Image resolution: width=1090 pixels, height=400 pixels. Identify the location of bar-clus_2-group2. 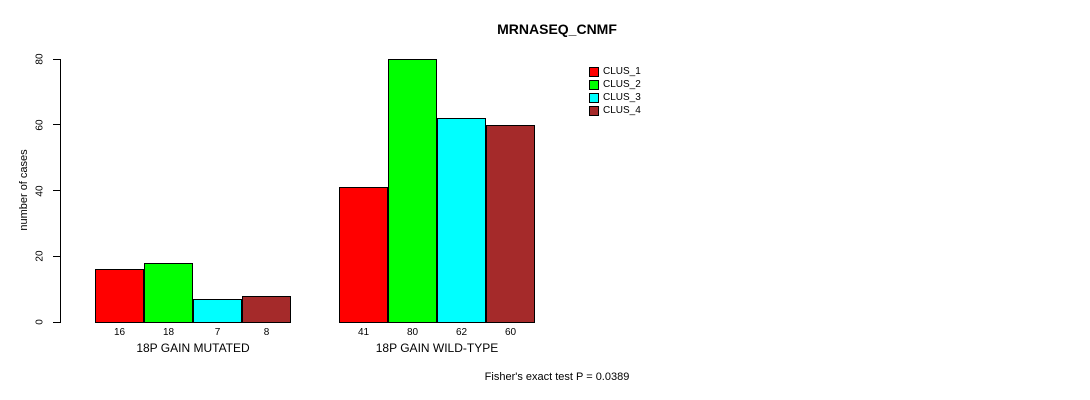
(412, 191).